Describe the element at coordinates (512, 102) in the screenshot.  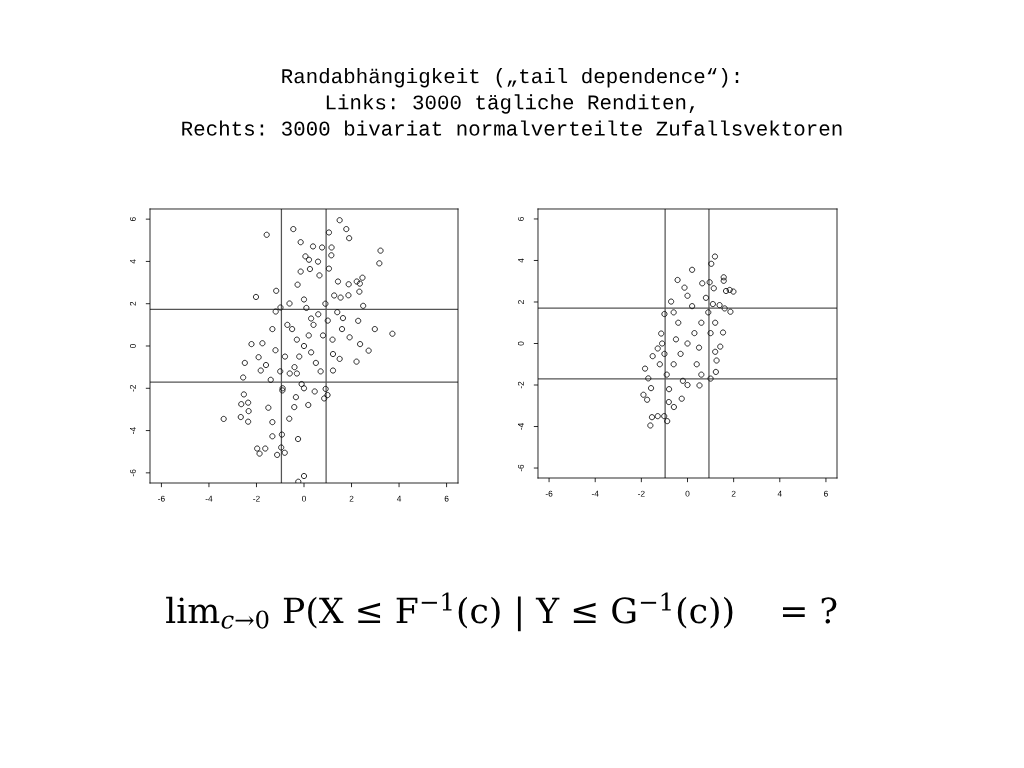
I see `text: Randabhängigkeit („tail dependence“): Links: 3000 tägliche Renditen, Rechts: 3000 bivariat normalverteilte Zufallsvektoren` at that location.